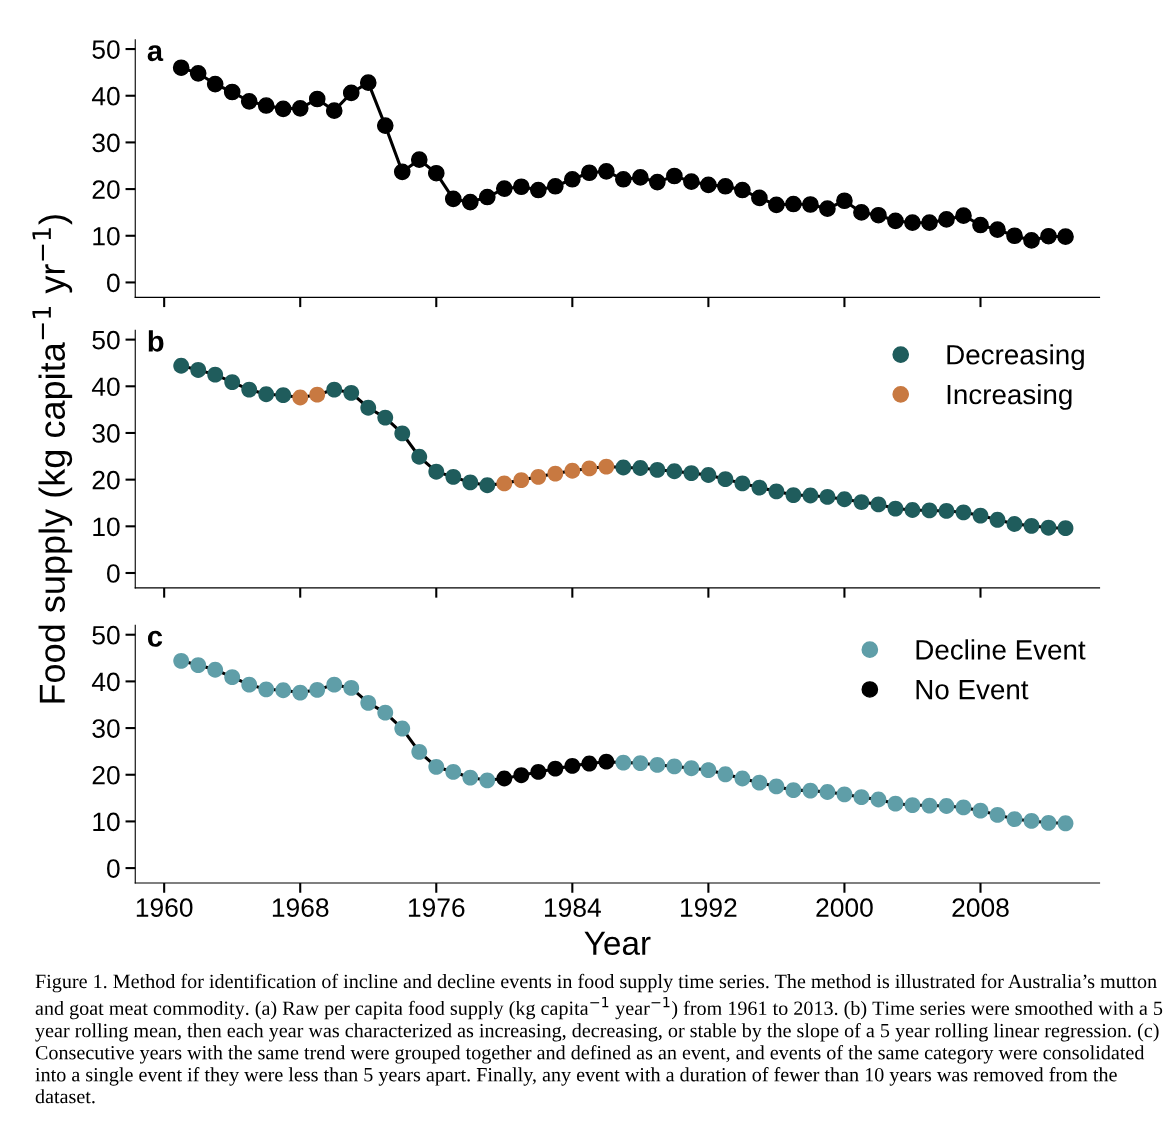  I want to click on x-tick-label: 2000, so click(844, 907).